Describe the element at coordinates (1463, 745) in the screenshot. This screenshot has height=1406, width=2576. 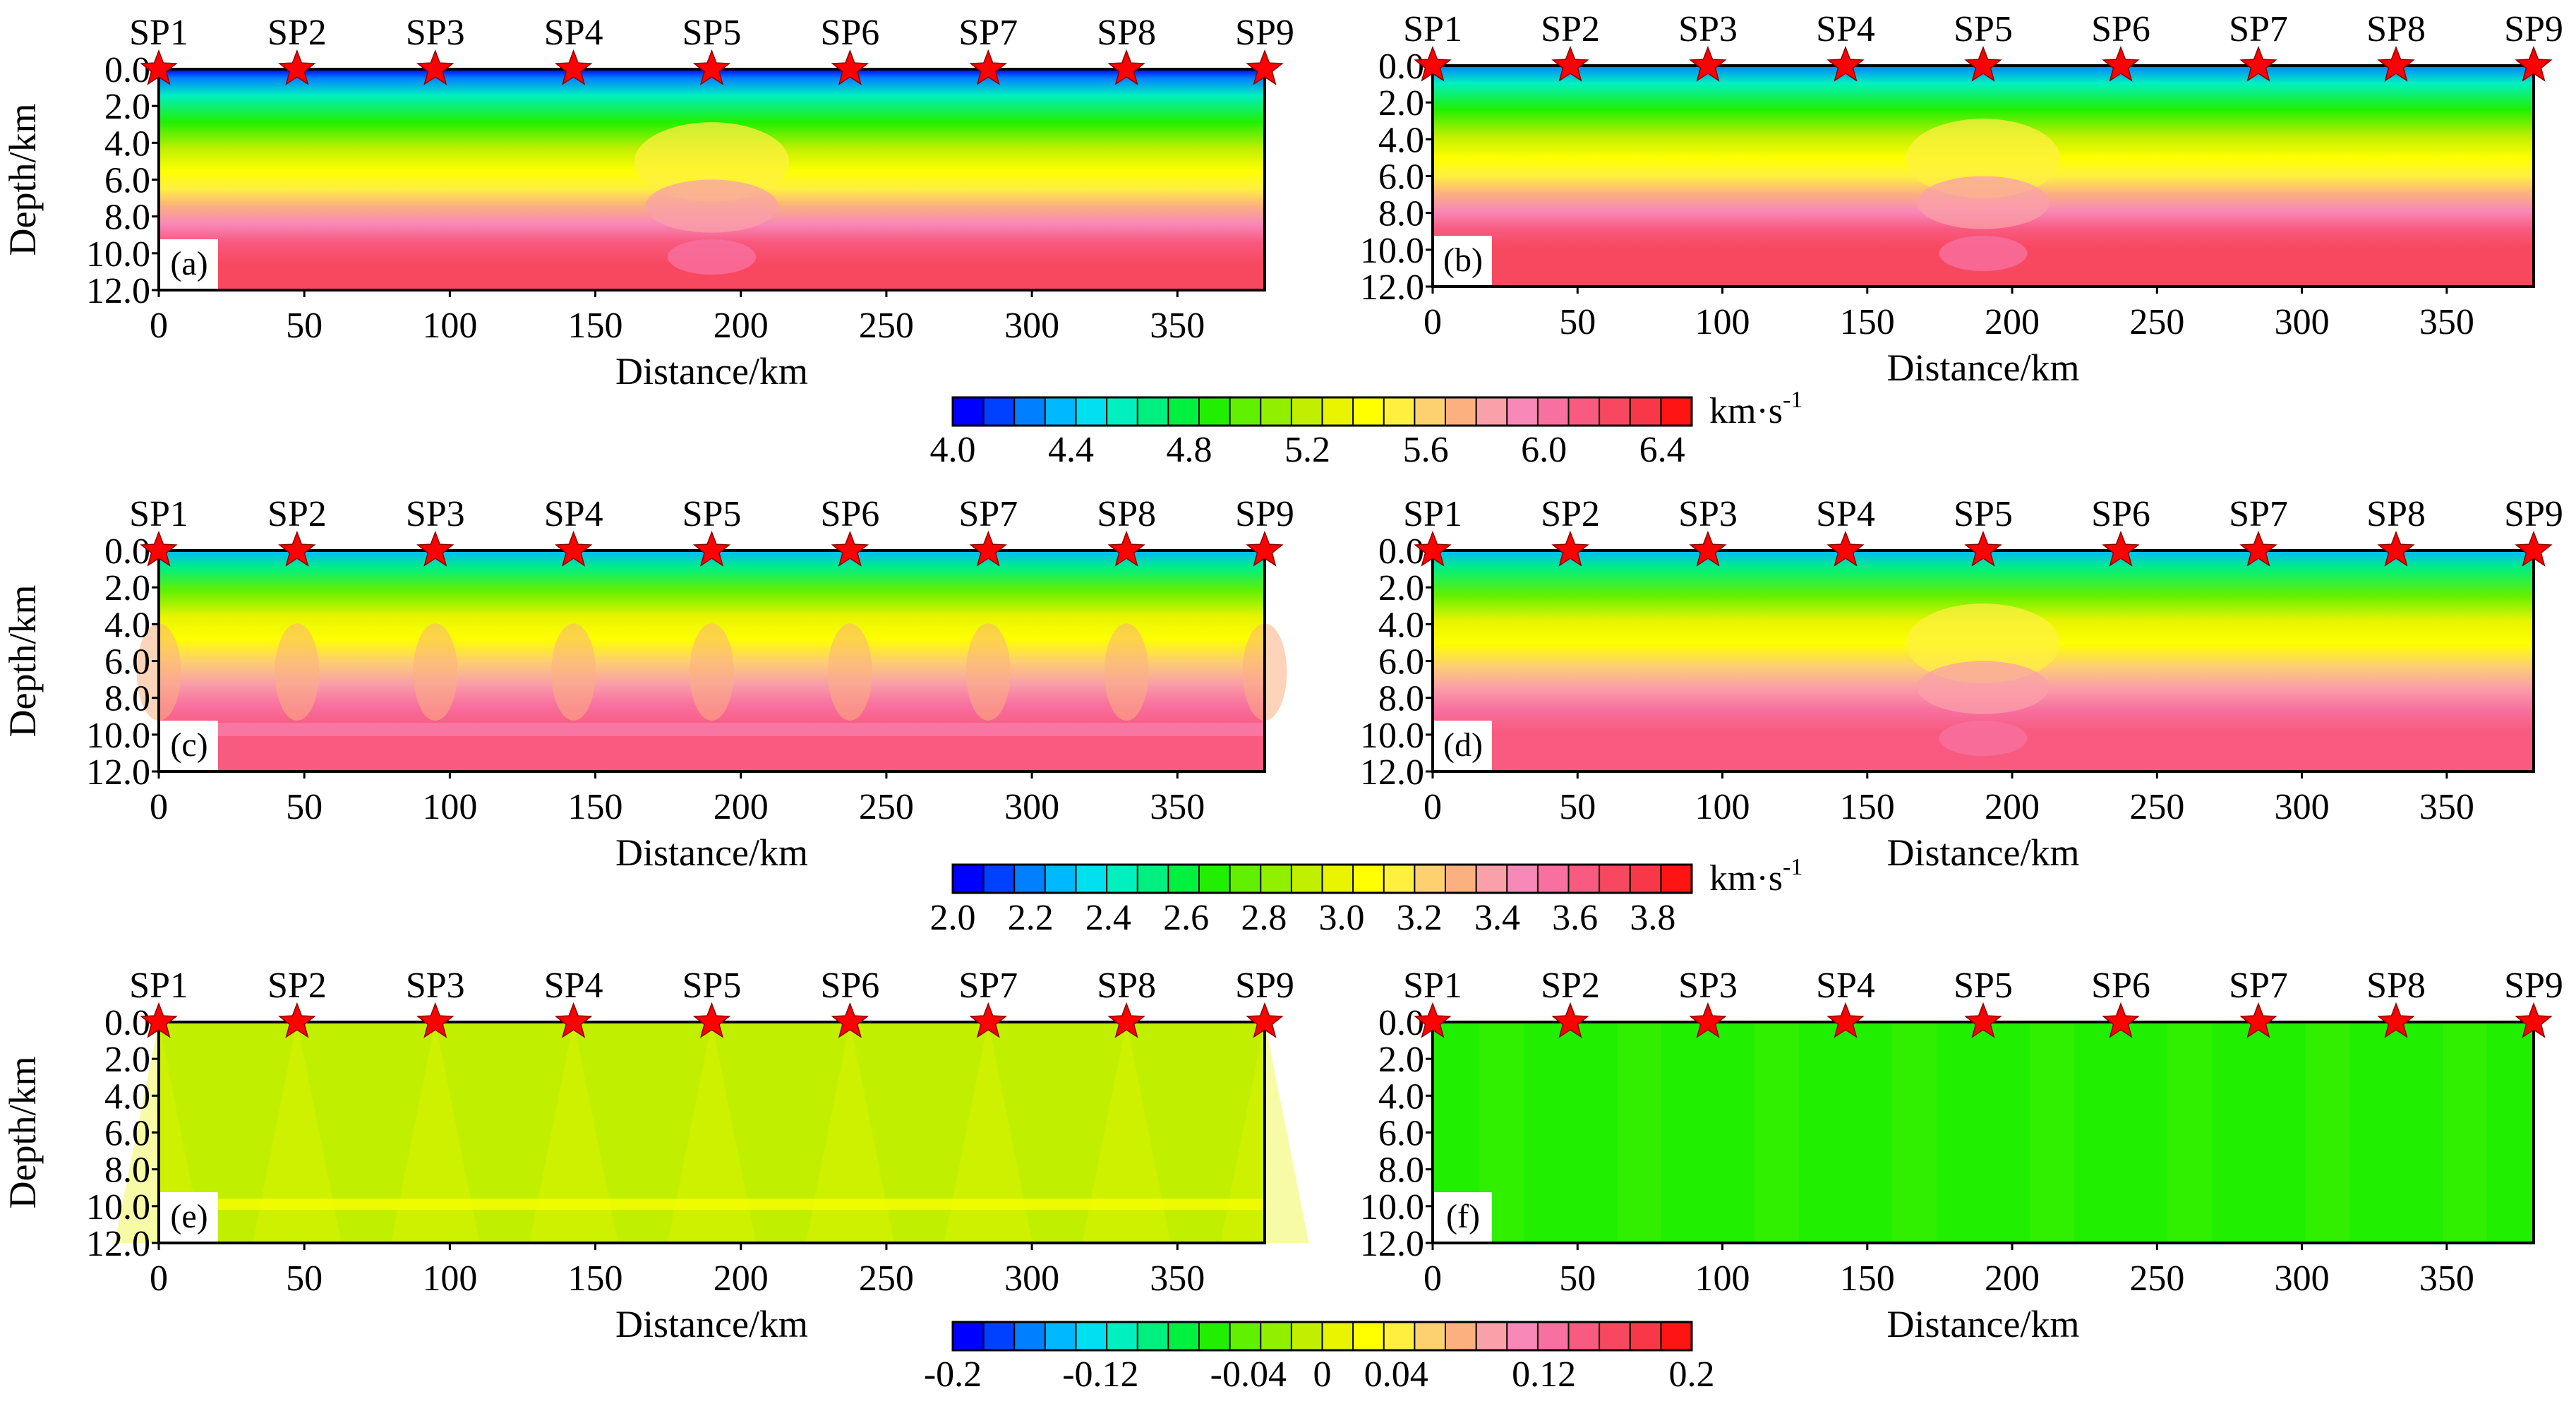
I see `panel-label: (d)` at that location.